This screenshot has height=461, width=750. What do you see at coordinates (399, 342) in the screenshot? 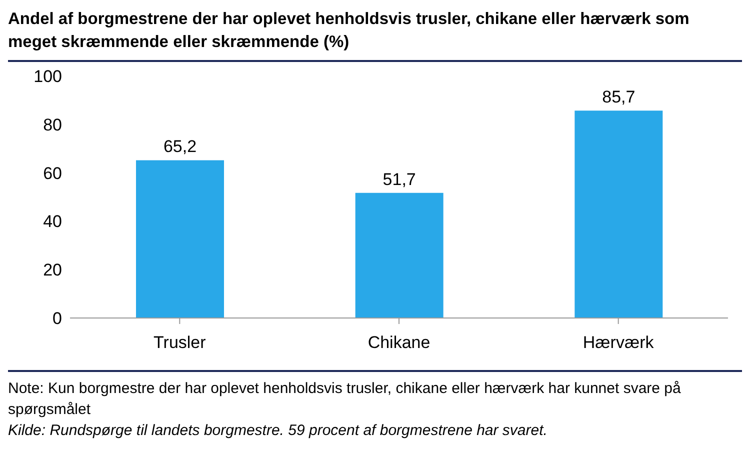
I see `x-tick-label: Chikane` at bounding box center [399, 342].